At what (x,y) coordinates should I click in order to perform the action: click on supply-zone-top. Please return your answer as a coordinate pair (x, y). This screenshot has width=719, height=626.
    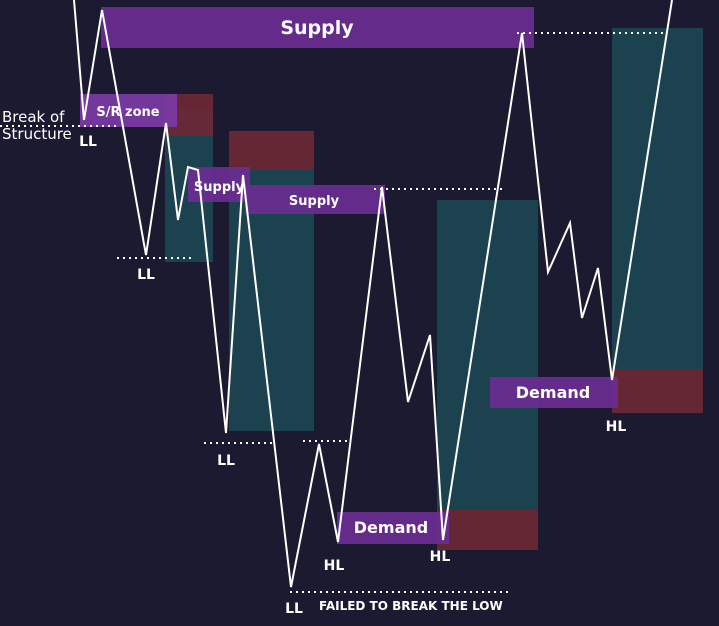
    Looking at the image, I should click on (317, 27).